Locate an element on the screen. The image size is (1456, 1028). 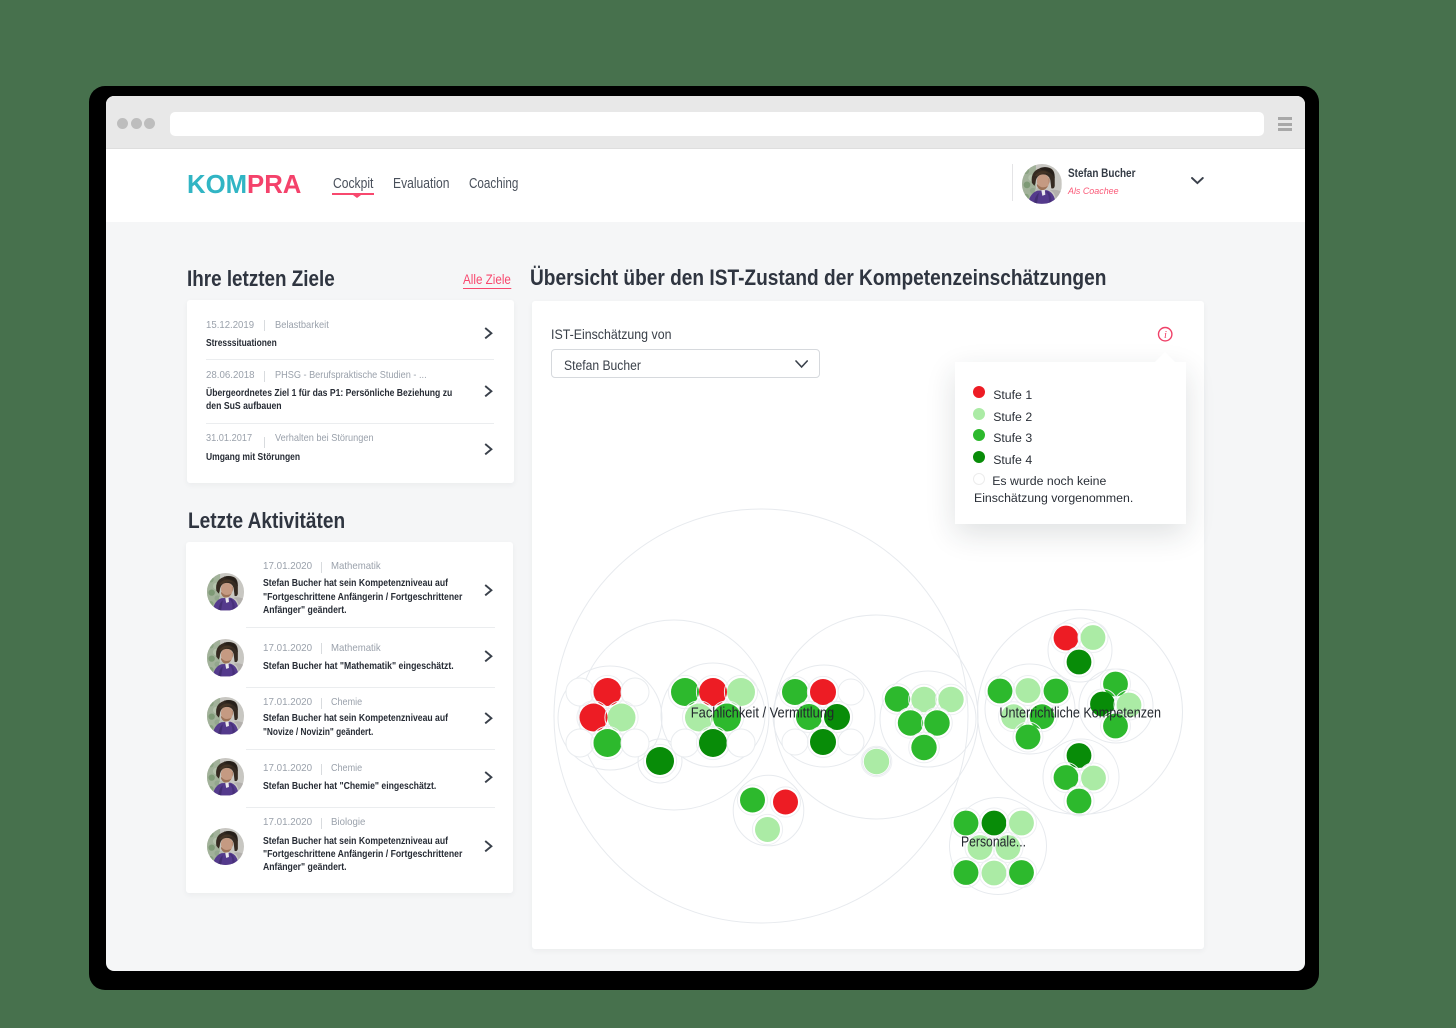
svg-text: i is located at coordinates (1165, 335).